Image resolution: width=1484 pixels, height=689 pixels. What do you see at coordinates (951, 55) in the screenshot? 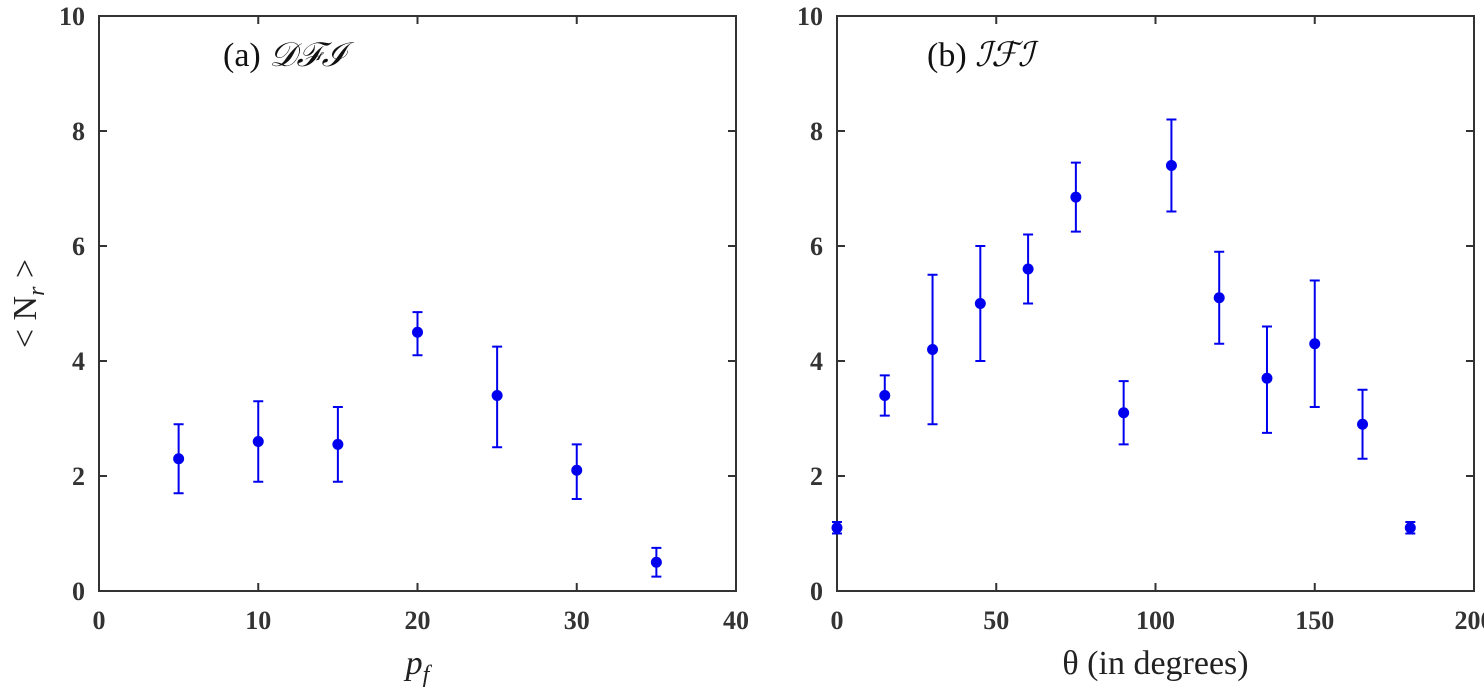
I see `annotation-prefix: (b)` at bounding box center [951, 55].